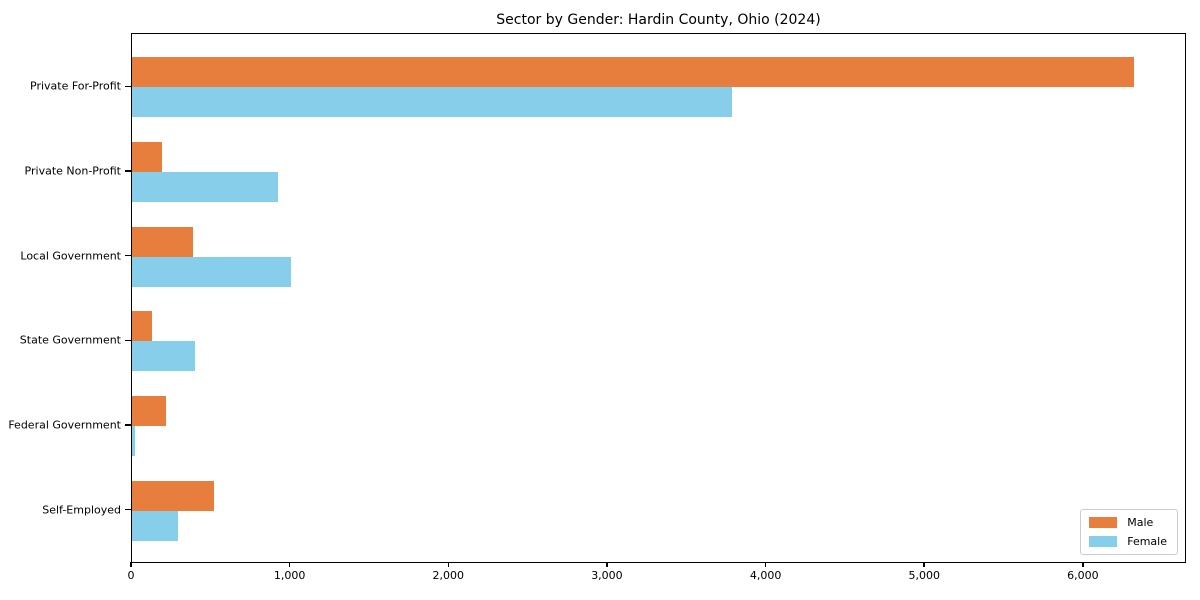 The height and width of the screenshot is (600, 1200). What do you see at coordinates (134, 441) in the screenshot?
I see `bar-female-federal-government` at bounding box center [134, 441].